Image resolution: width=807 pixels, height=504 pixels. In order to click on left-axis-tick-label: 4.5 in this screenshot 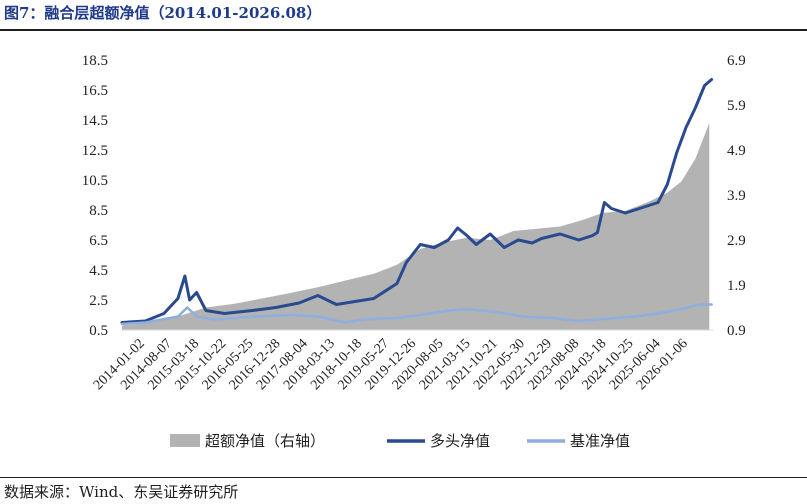, I will do `click(98, 271)`.